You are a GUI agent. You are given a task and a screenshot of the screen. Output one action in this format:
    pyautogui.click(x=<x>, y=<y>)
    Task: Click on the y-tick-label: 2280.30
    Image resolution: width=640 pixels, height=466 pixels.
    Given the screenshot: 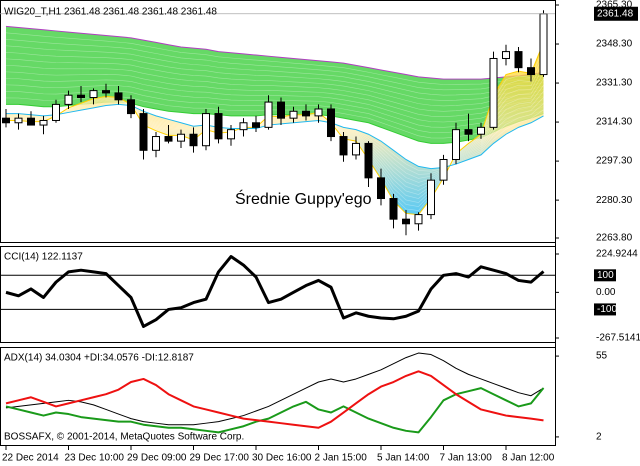 What is the action you would take?
    pyautogui.click(x=614, y=200)
    